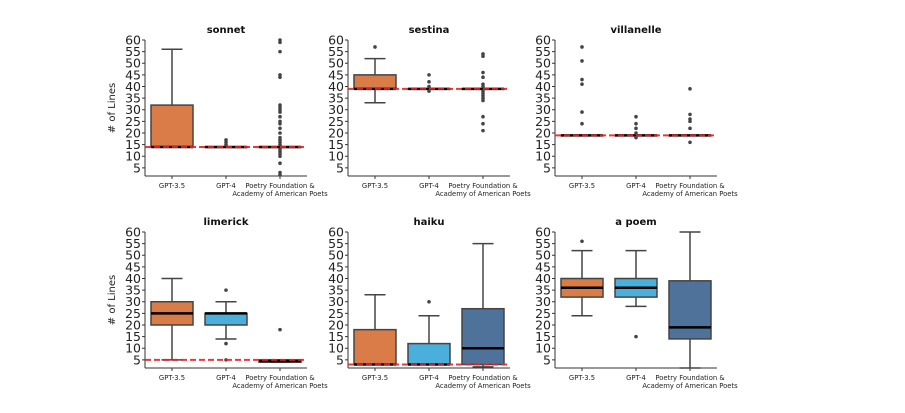 Image resolution: width=905 pixels, height=413 pixels. What do you see at coordinates (543, 86) in the screenshot?
I see `y-tick-label: 40` at bounding box center [543, 86].